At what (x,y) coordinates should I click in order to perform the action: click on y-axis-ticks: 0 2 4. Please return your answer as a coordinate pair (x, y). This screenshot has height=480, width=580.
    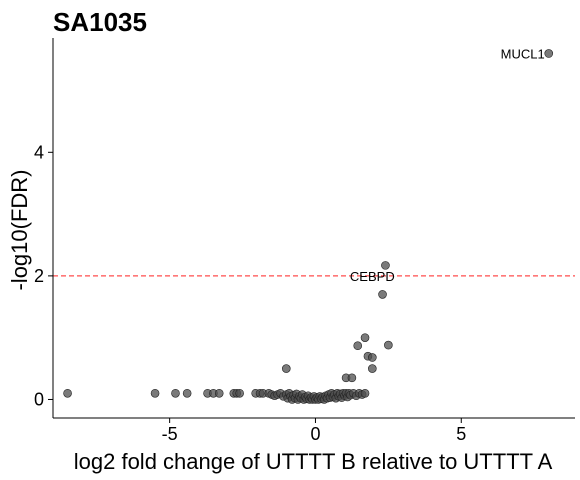
    Looking at the image, I should click on (43, 275).